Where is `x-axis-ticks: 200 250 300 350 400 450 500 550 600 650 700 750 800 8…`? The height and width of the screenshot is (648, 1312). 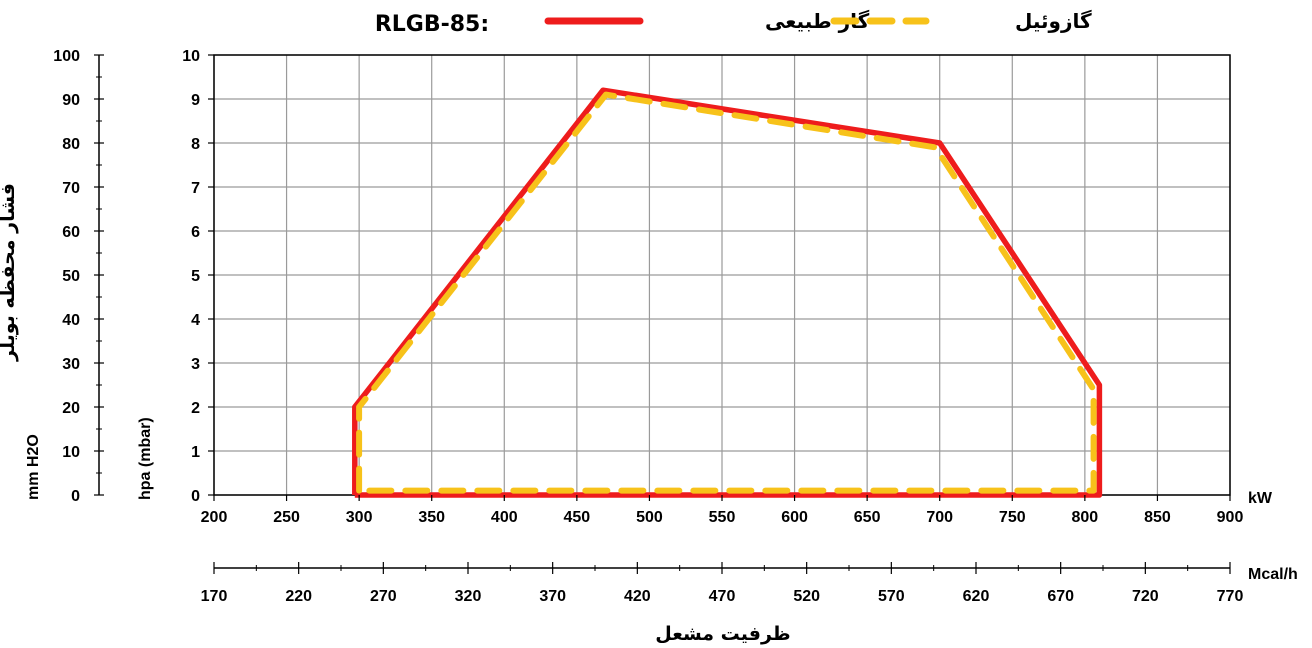 x-axis-ticks: 200 250 300 350 400 450 500 550 600 650 700 750 800 8… is located at coordinates (722, 510).